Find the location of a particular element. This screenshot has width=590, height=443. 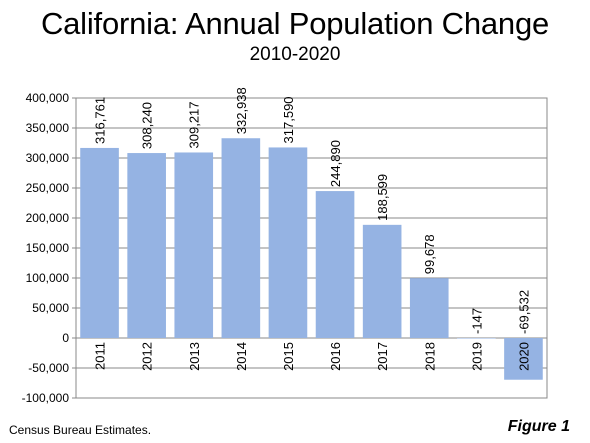

figure-label: Figure 1 is located at coordinates (538, 426).